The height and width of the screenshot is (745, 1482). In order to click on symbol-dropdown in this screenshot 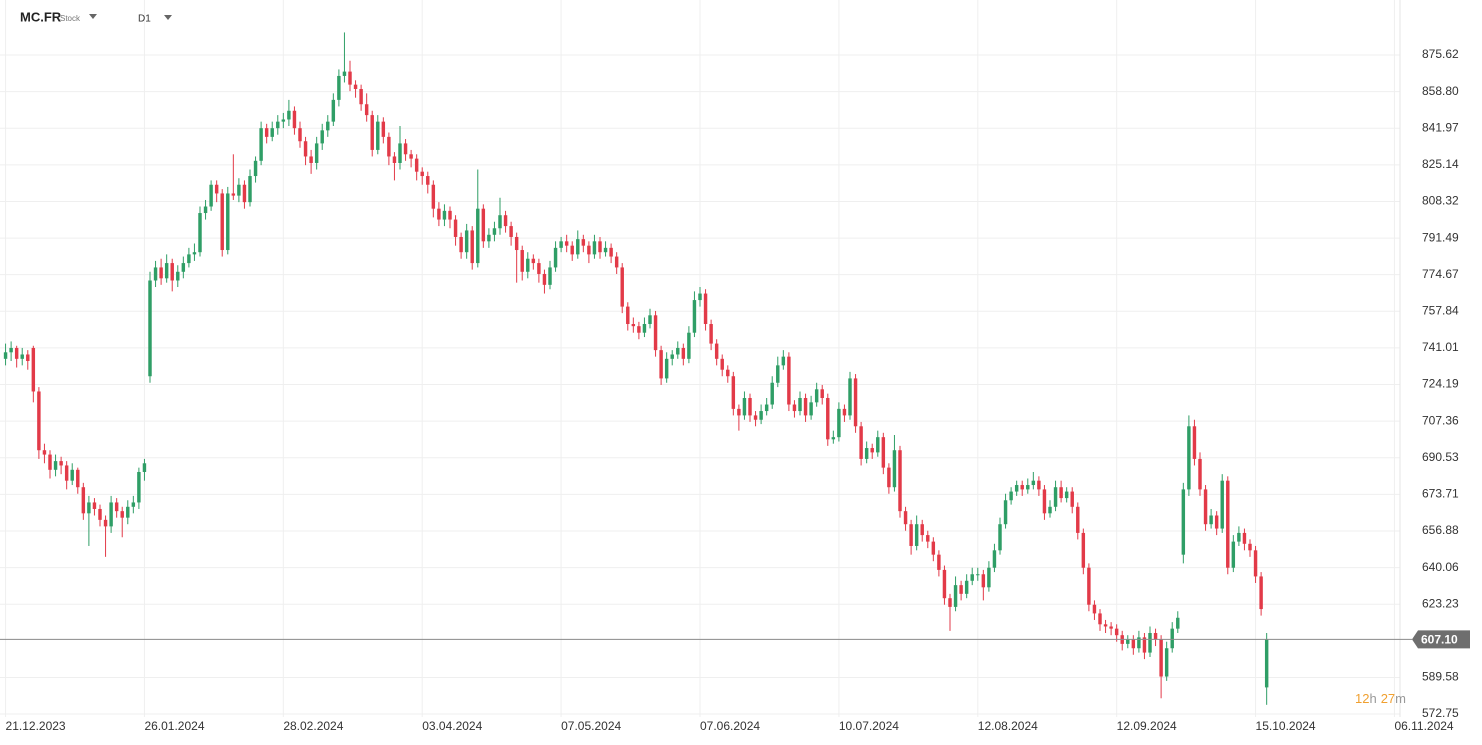, I will do `click(93, 16)`.